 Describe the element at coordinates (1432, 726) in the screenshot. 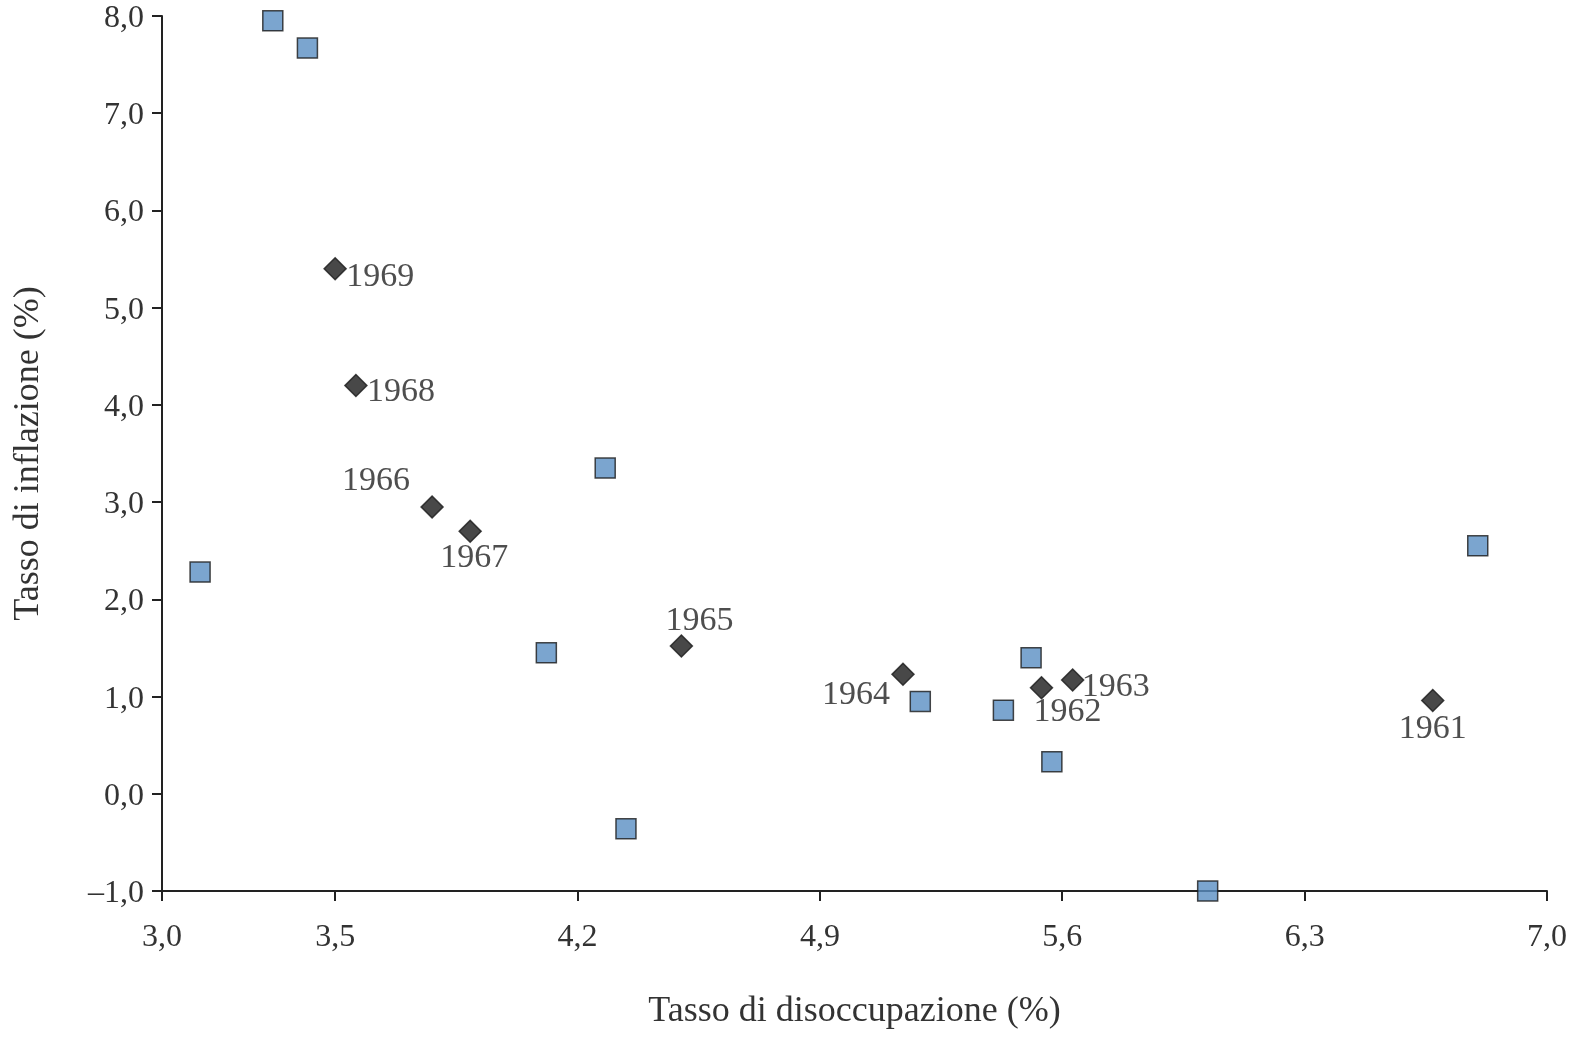

I see `annotation: 1961` at that location.